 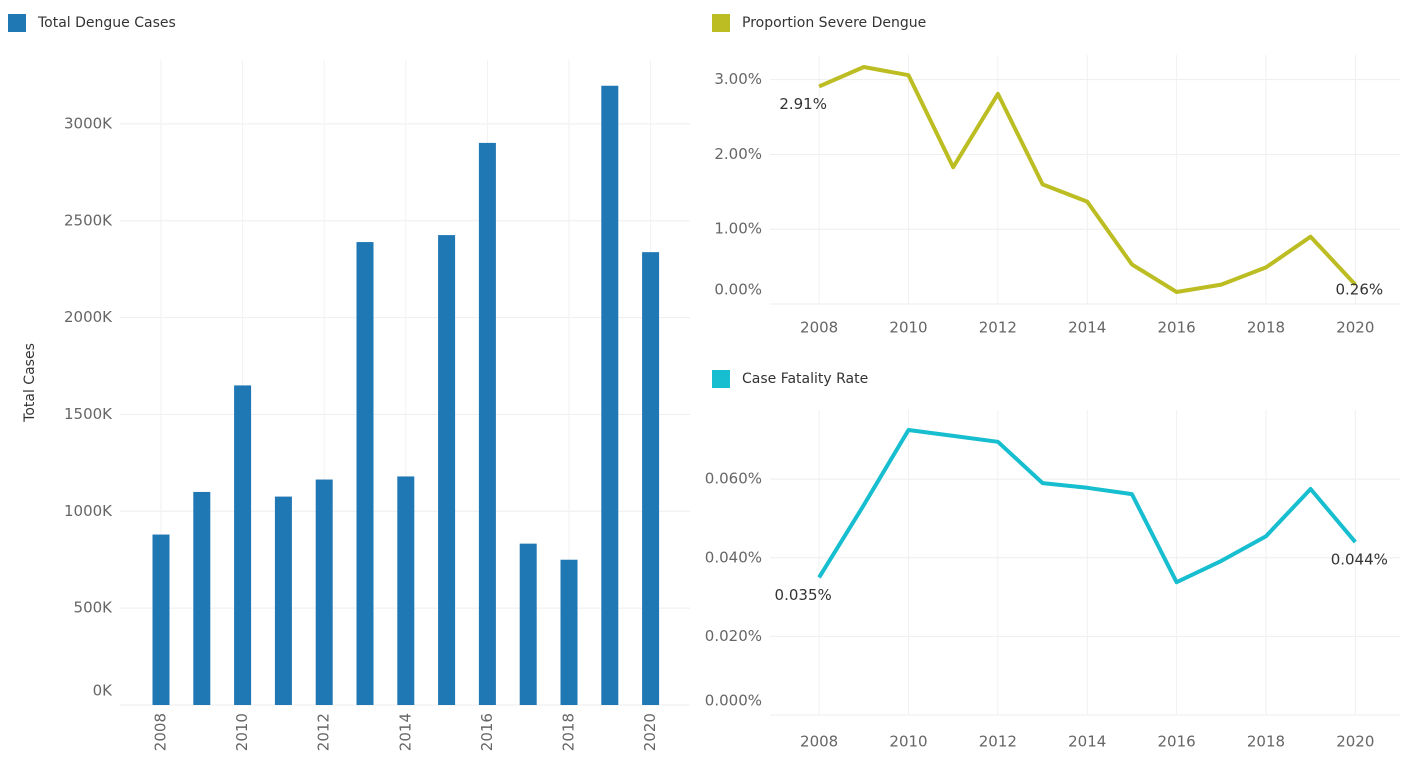 I want to click on y-tick-label: 2.00%, so click(x=738, y=154).